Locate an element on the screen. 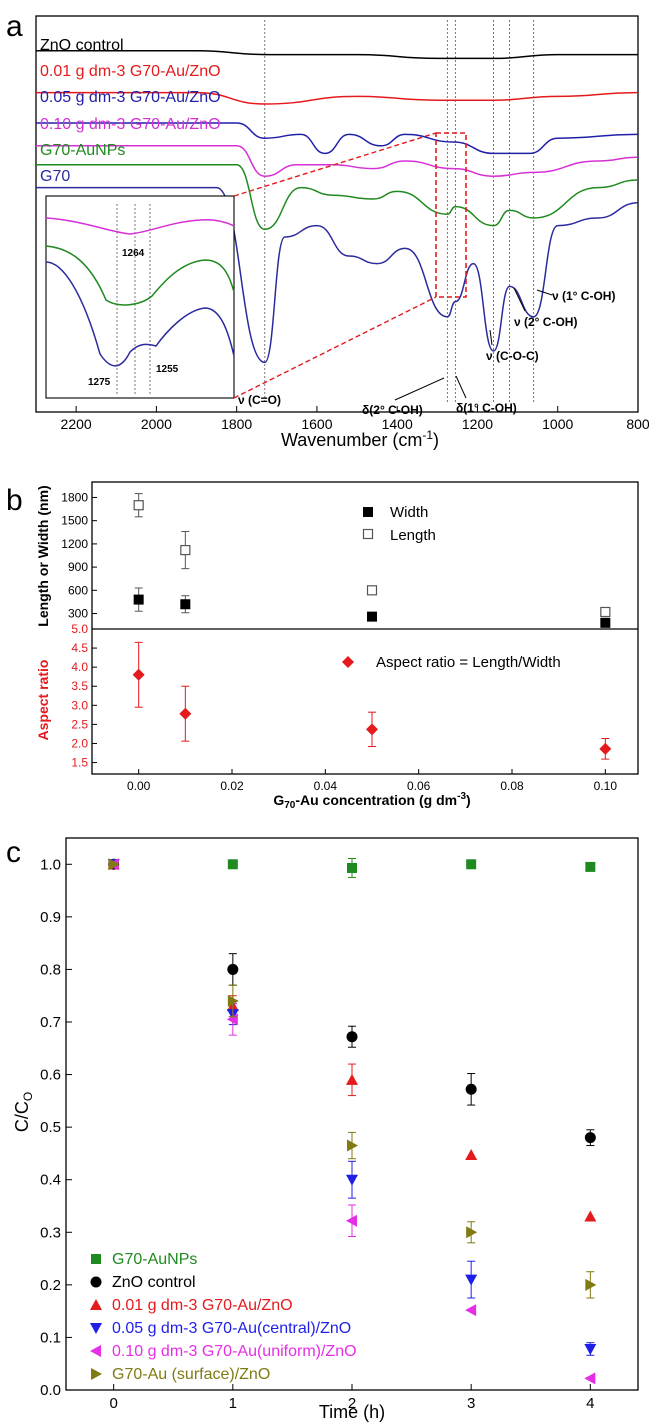 The height and width of the screenshot is (1425, 649). c-y-tick-label-0.7: 0.7 is located at coordinates (50, 1022).